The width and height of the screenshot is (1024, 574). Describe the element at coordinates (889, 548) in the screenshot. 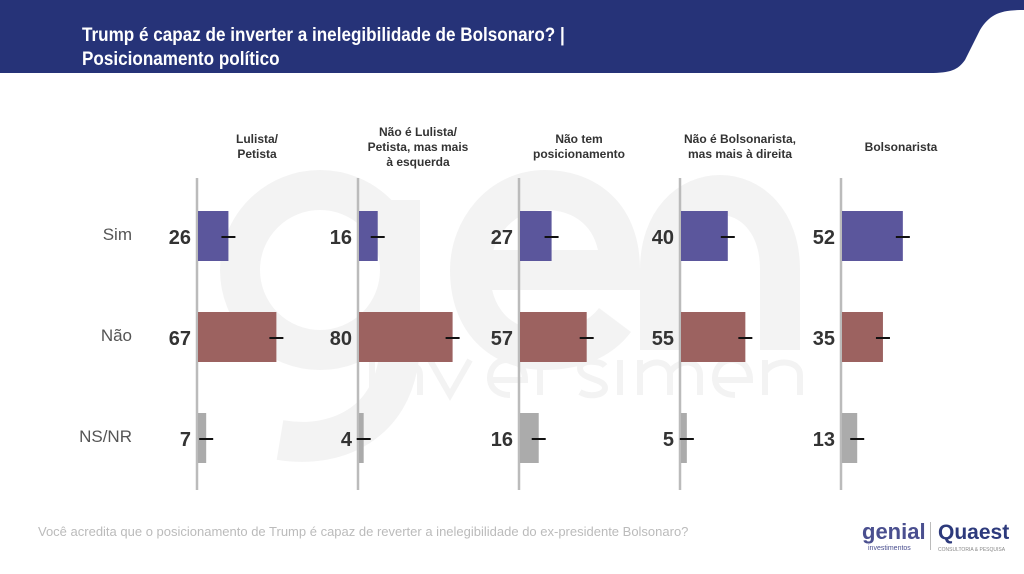

I see `genial-logo-sub: investimentos` at that location.